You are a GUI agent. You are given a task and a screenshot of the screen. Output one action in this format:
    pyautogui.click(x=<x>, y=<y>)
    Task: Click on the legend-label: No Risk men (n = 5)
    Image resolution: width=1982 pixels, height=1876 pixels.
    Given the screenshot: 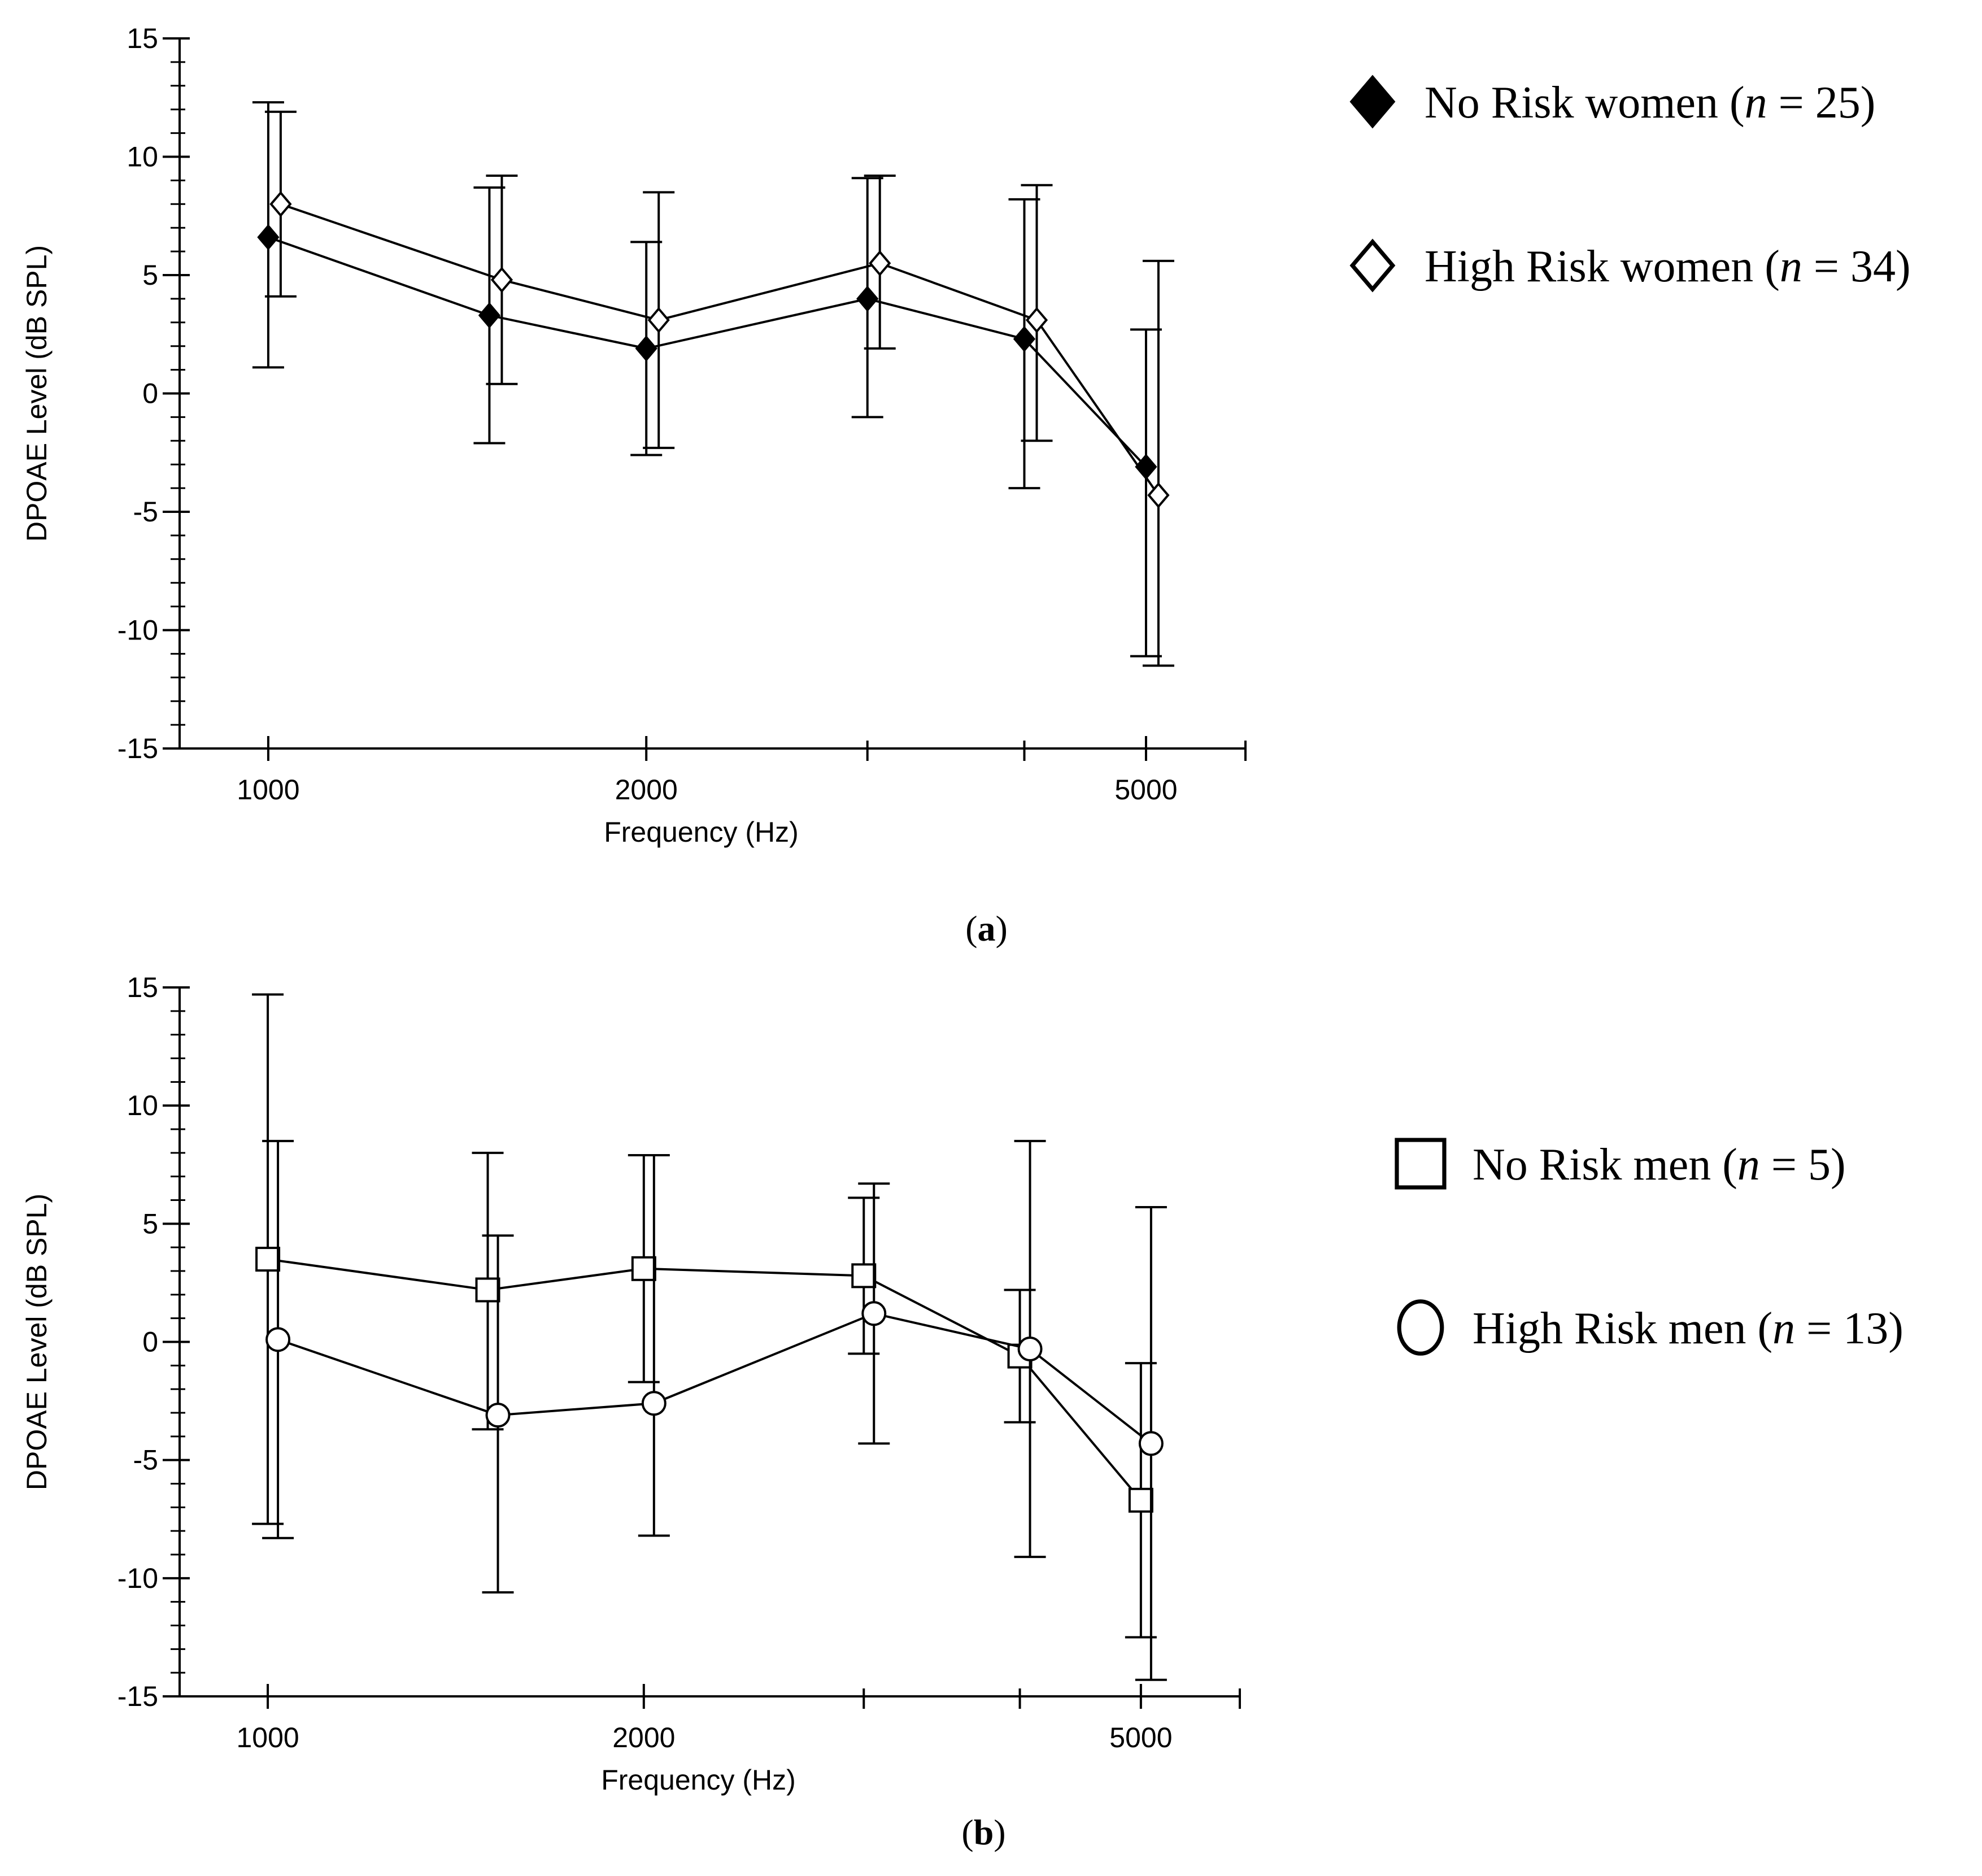 What is the action you would take?
    pyautogui.click(x=1660, y=1165)
    